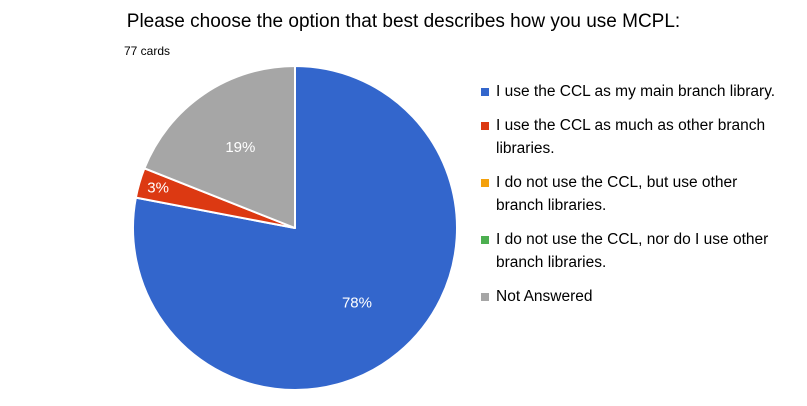 The image size is (807, 406). I want to click on pie-data-label-0: 78%, so click(357, 302).